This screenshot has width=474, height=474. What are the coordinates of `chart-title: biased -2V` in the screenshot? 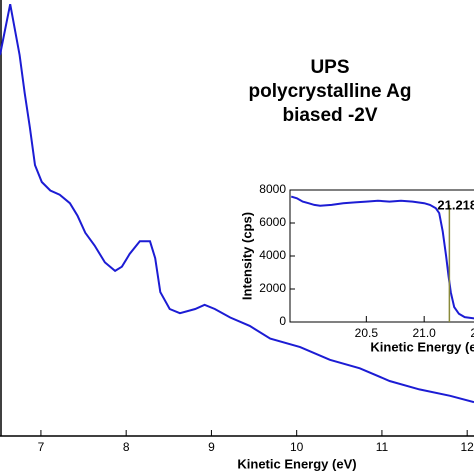 It's located at (329, 115).